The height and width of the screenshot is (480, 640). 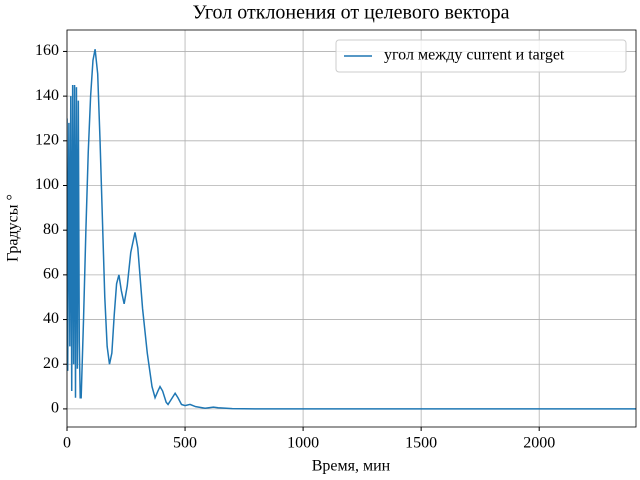 I want to click on x-tick-label: 2000, so click(x=539, y=443).